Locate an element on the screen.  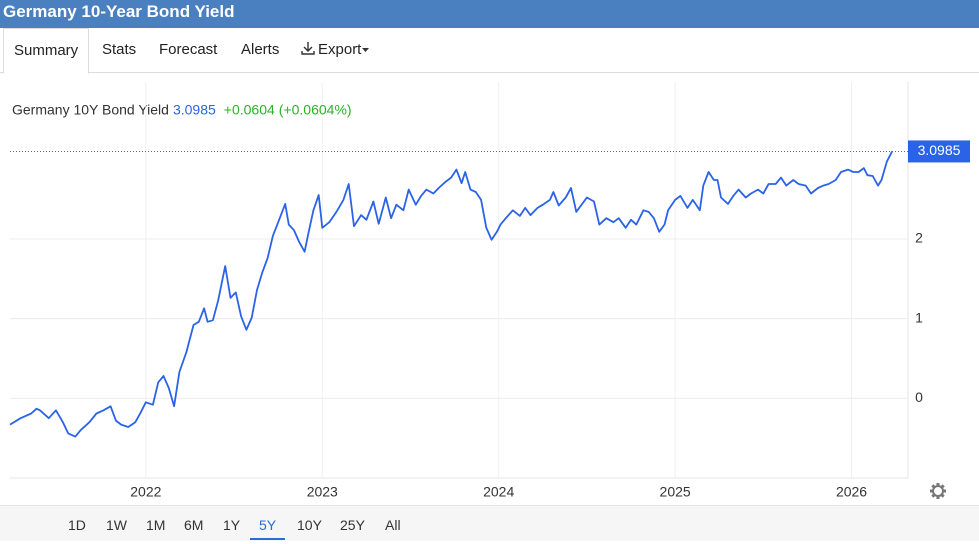
range-button: 1D is located at coordinates (77, 525).